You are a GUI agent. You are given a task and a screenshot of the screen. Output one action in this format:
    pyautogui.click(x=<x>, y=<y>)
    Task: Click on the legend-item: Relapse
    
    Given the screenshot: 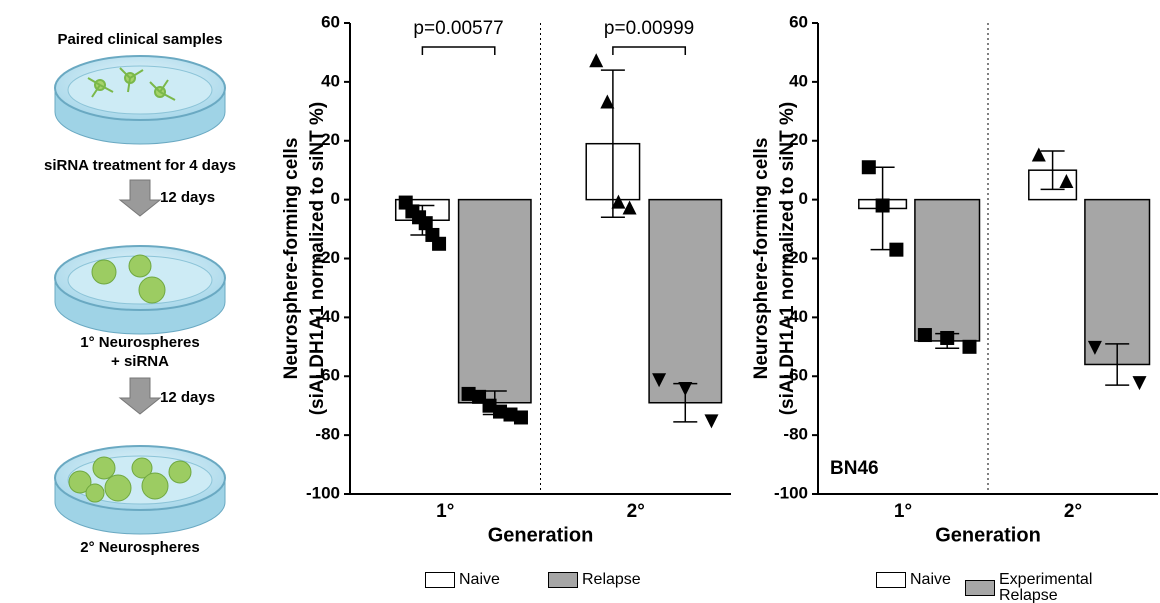 What is the action you would take?
    pyautogui.click(x=594, y=580)
    